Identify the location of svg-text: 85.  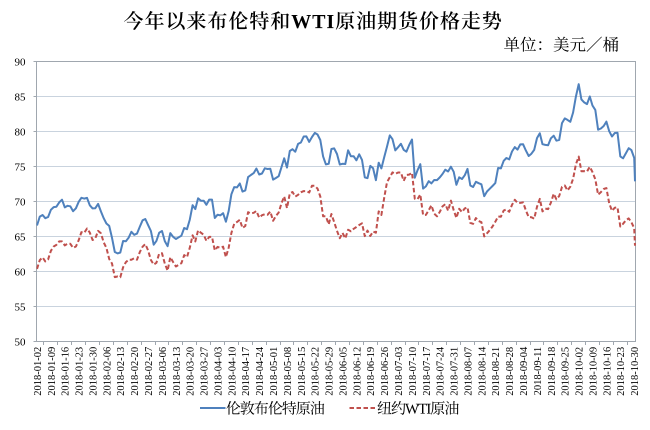
(21, 97).